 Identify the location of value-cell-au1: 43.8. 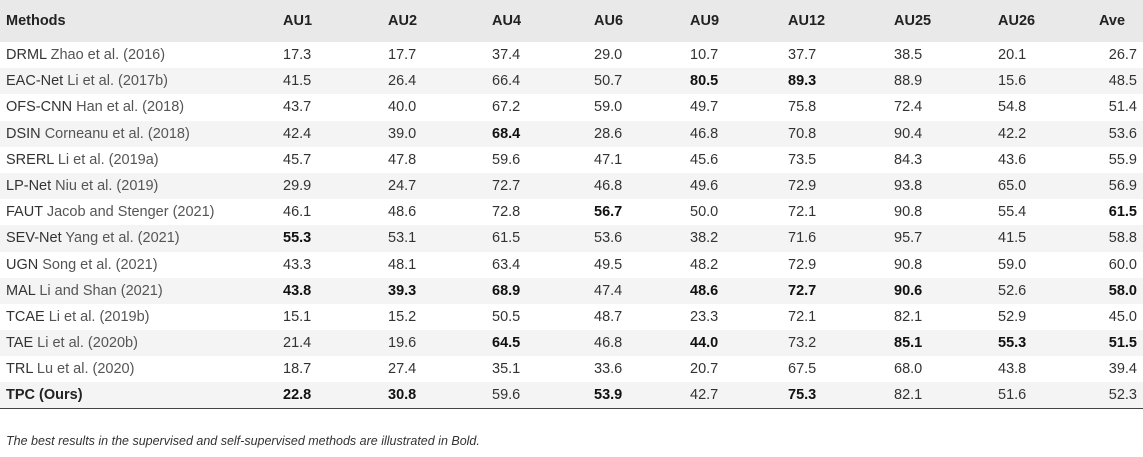
(297, 290).